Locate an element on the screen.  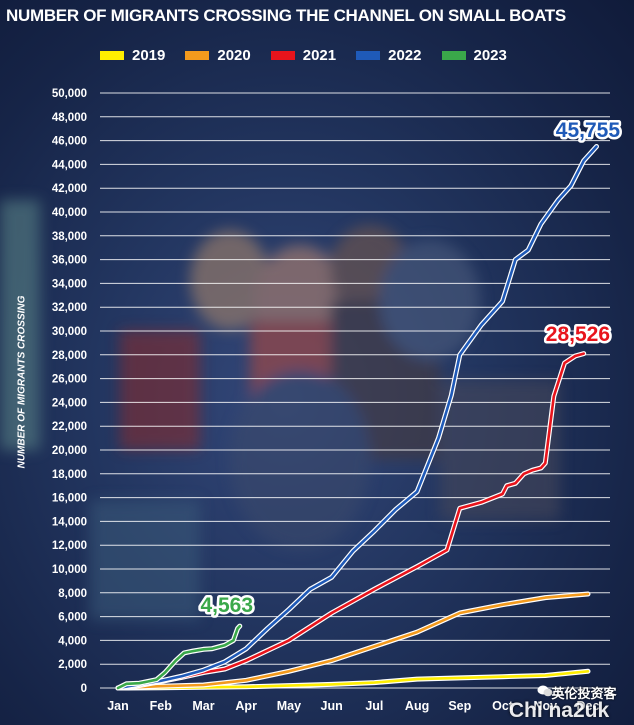
x-tick-label: May is located at coordinates (289, 706).